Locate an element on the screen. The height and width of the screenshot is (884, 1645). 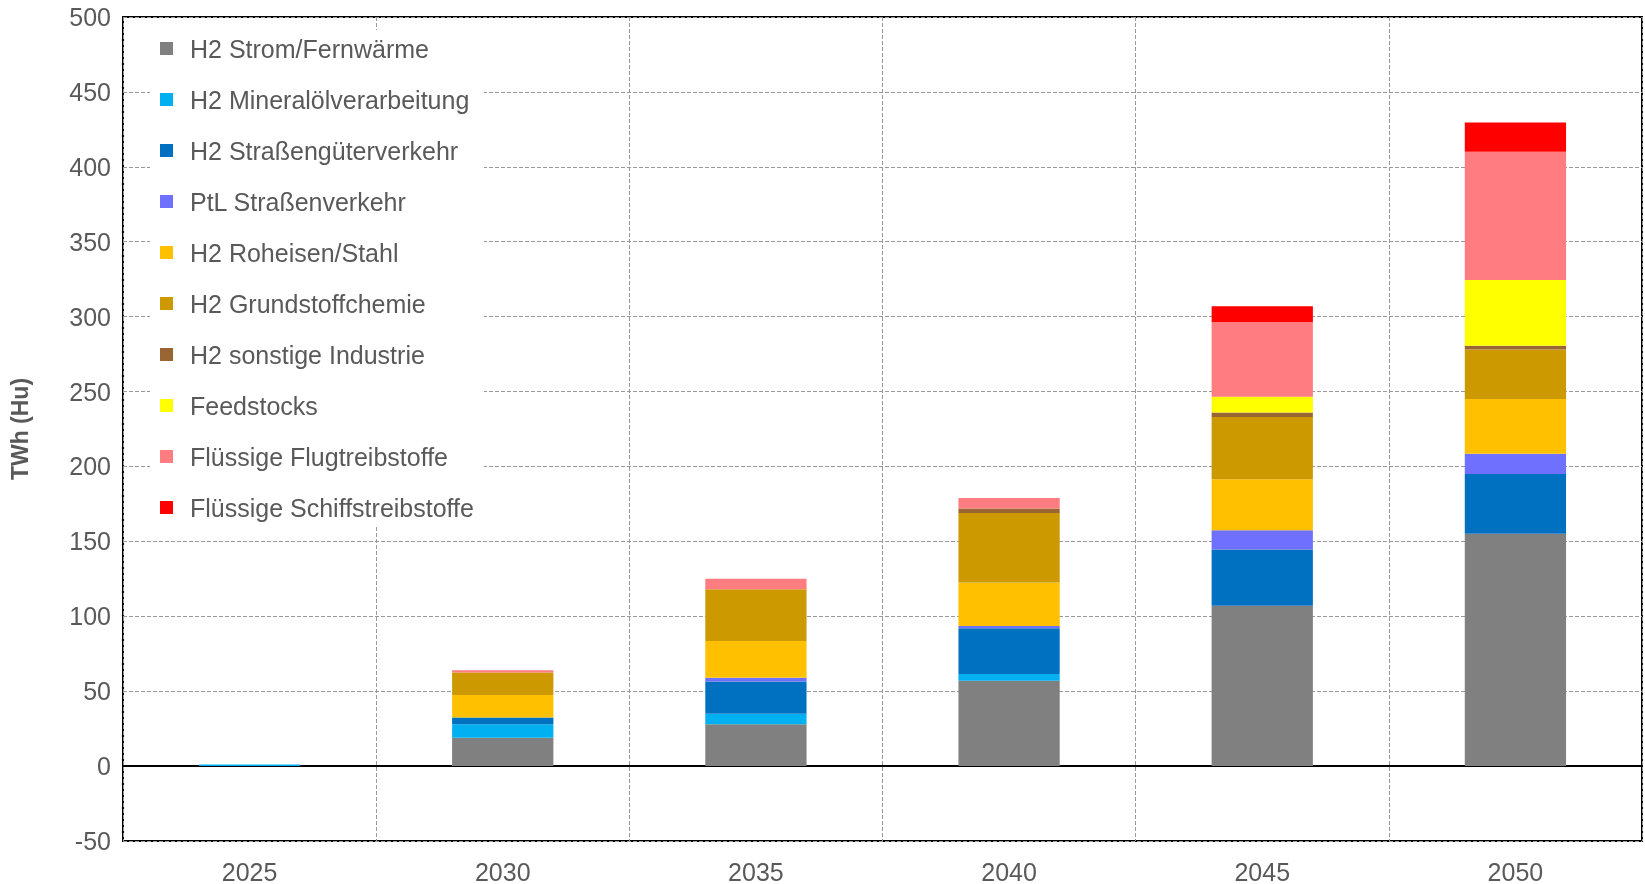
legend-label: Flüssige Schiffstreibstoffe is located at coordinates (332, 507).